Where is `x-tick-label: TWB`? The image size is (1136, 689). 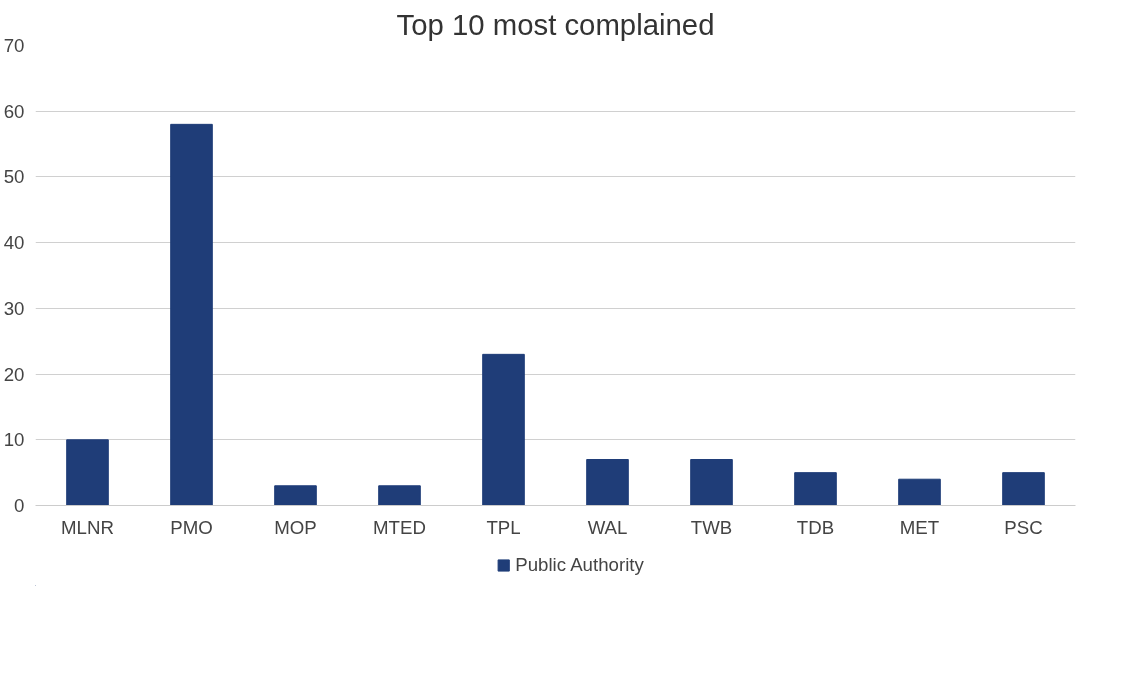 x-tick-label: TWB is located at coordinates (711, 527).